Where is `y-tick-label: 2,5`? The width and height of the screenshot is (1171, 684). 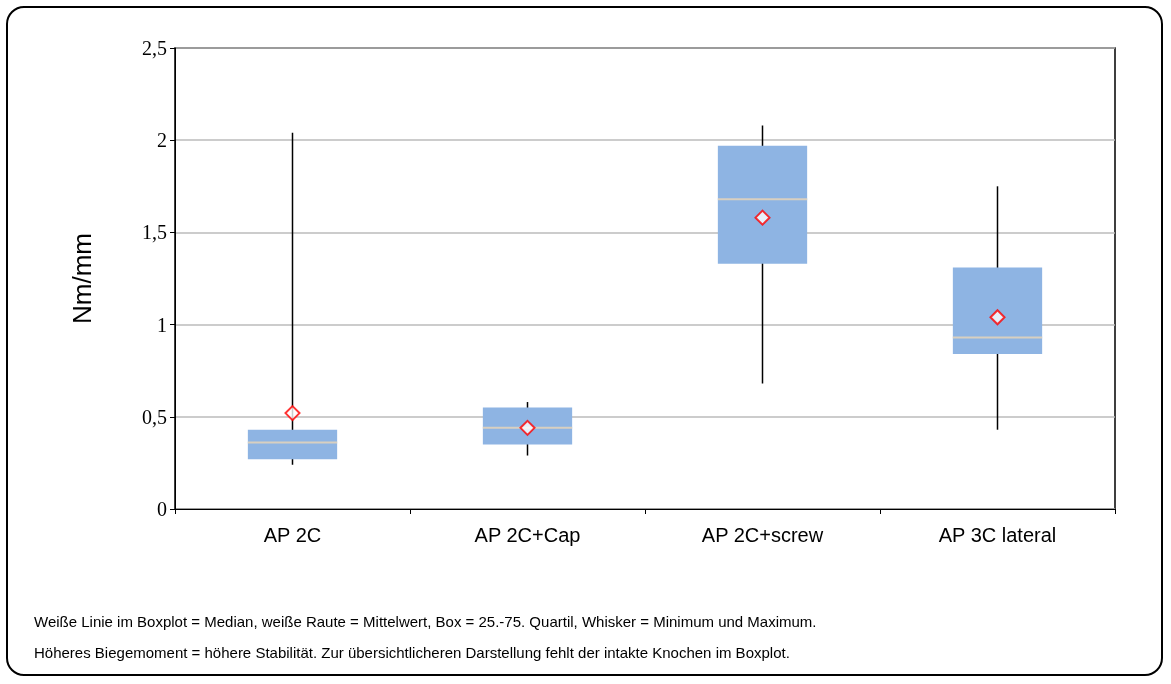
y-tick-label: 2,5 is located at coordinates (154, 48).